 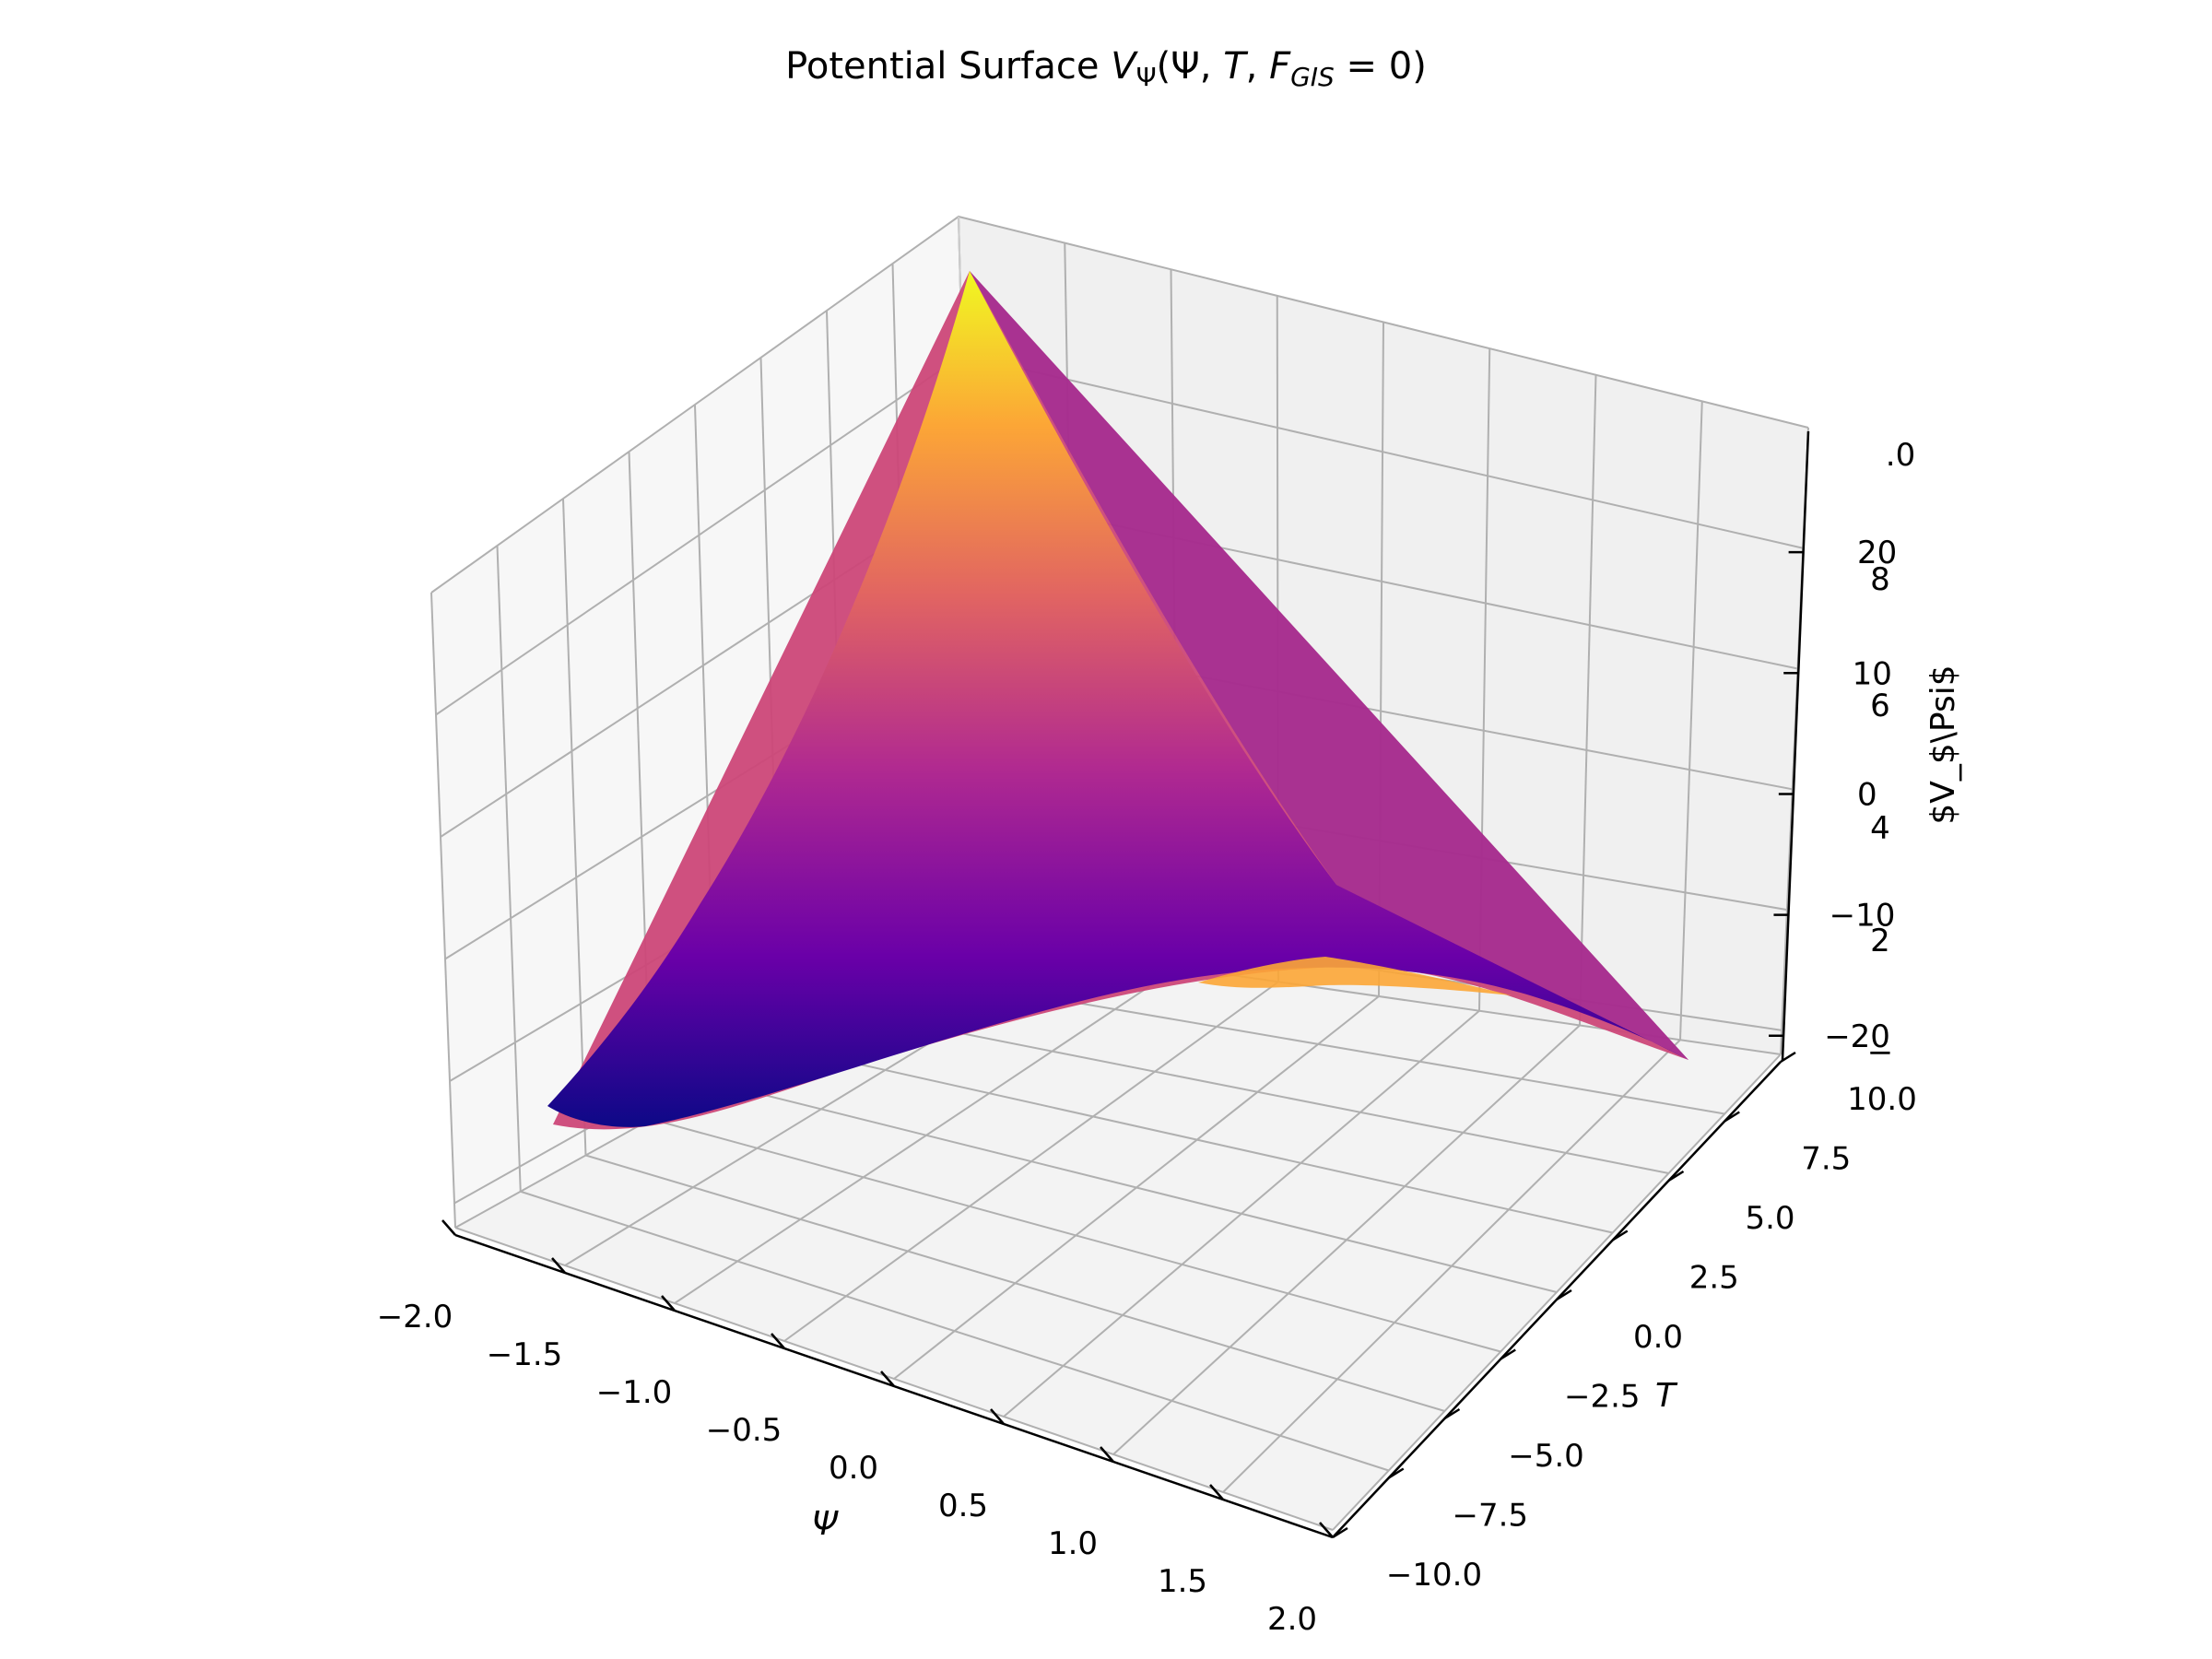 I want to click on overlap-label-3: 6, so click(x=1880, y=706).